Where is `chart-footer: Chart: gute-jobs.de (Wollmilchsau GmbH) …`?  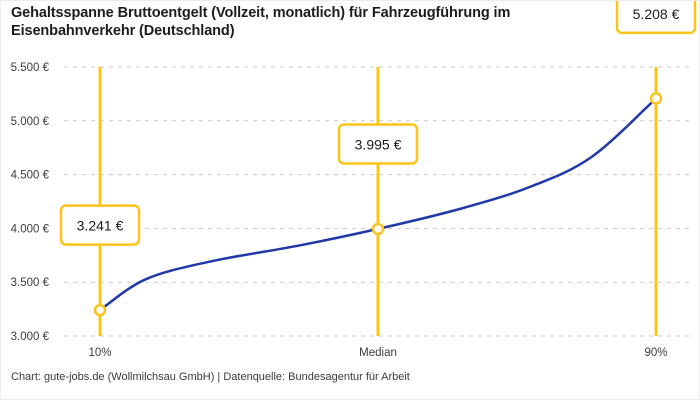 chart-footer: Chart: gute-jobs.de (Wollmilchsau GmbH) … is located at coordinates (210, 377).